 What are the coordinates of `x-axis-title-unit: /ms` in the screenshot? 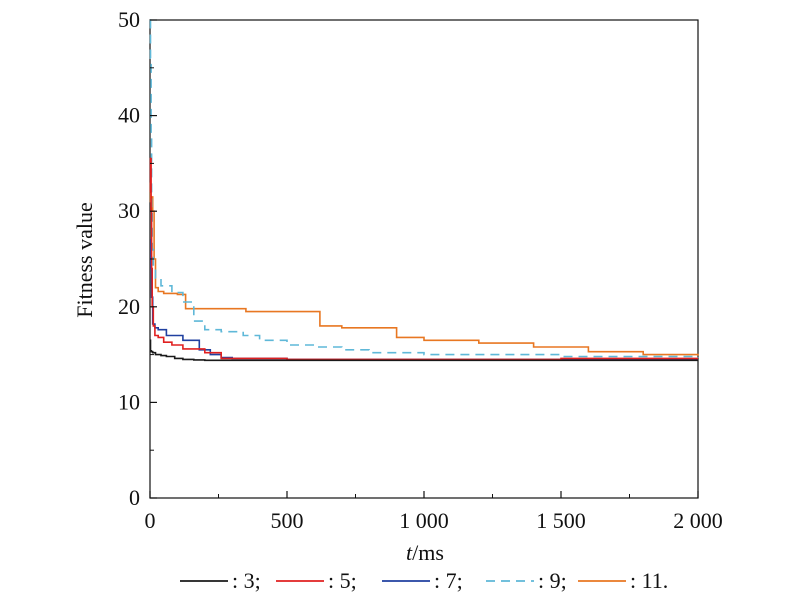 It's located at (428, 552).